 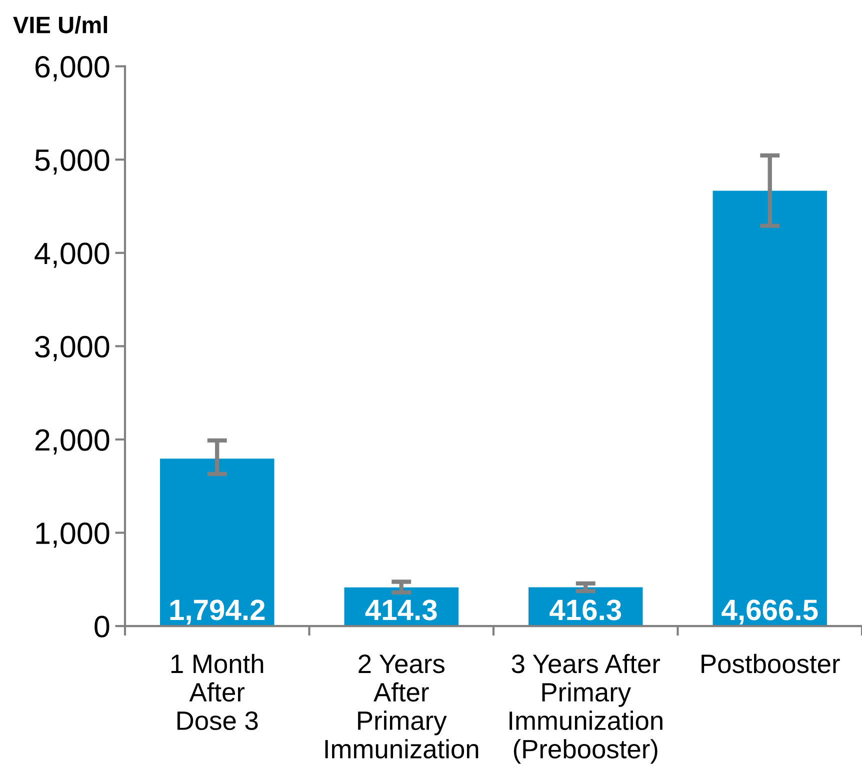 I want to click on y-tick-label: 1,000, so click(x=73, y=535).